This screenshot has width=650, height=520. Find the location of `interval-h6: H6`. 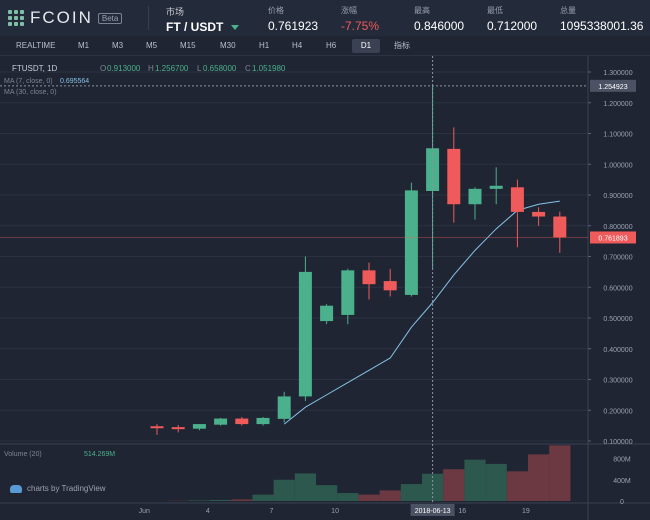

interval-h6: H6 is located at coordinates (331, 45).